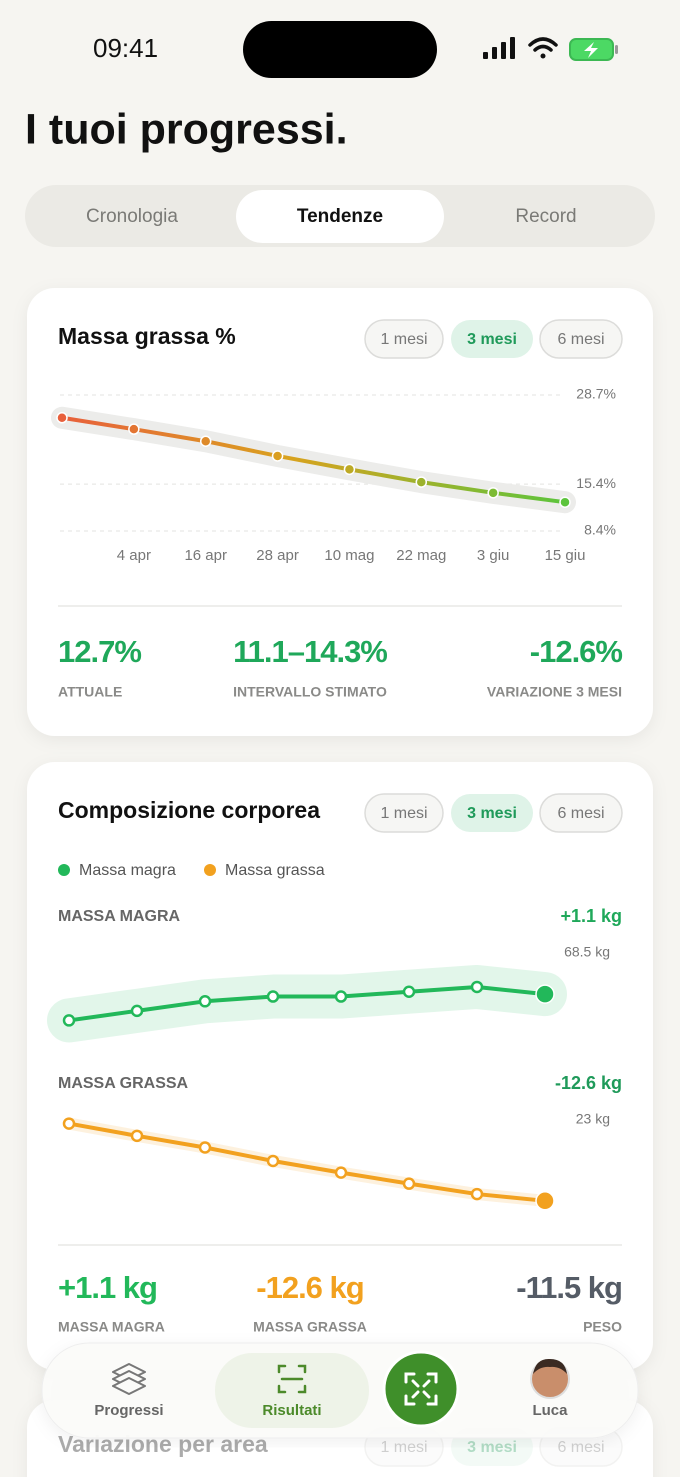  What do you see at coordinates (309, 1287) in the screenshot?
I see `stat-value: -12.6 kg` at bounding box center [309, 1287].